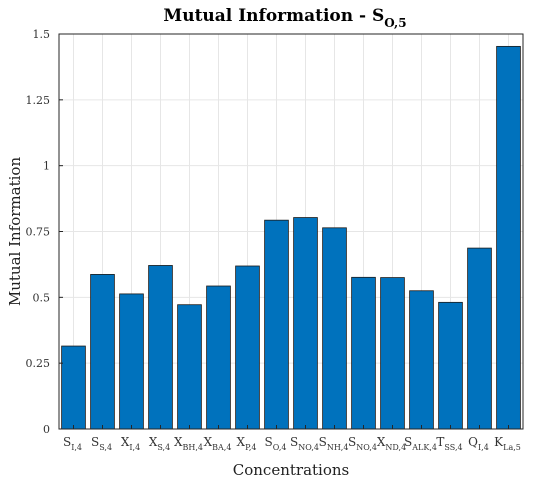  I want to click on x-tick-label: XND,4, so click(391, 443).